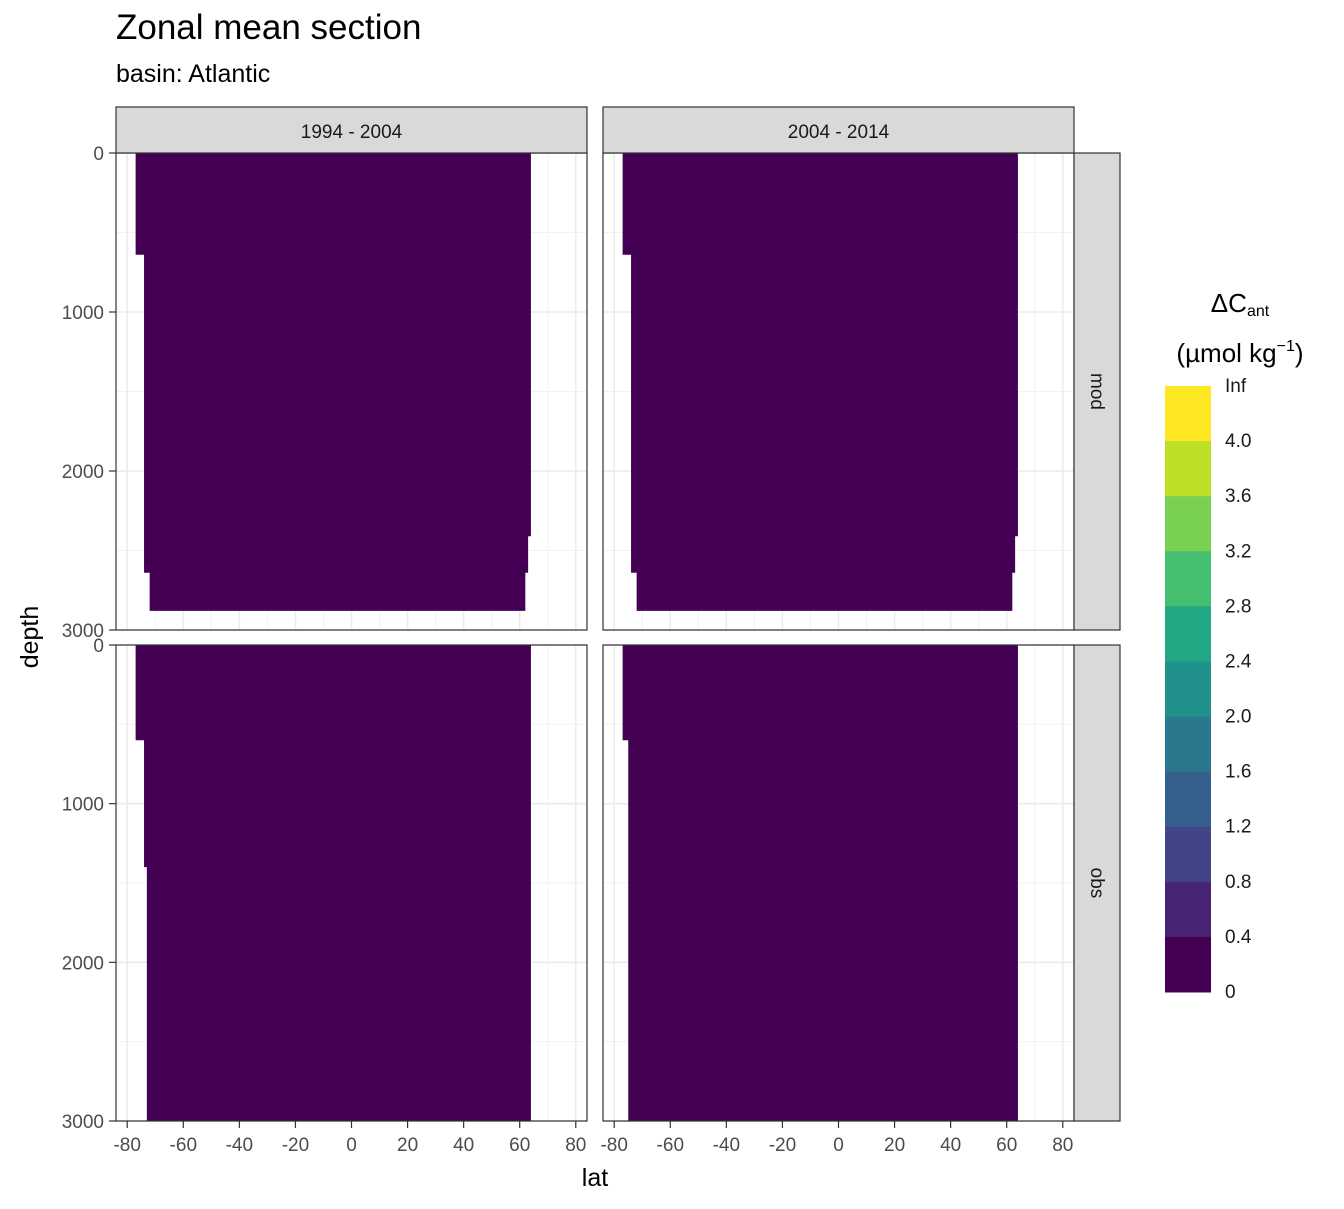 The height and width of the screenshot is (1209, 1344). What do you see at coordinates (1240, 304) in the screenshot?
I see `legend-title: ΔCant` at bounding box center [1240, 304].